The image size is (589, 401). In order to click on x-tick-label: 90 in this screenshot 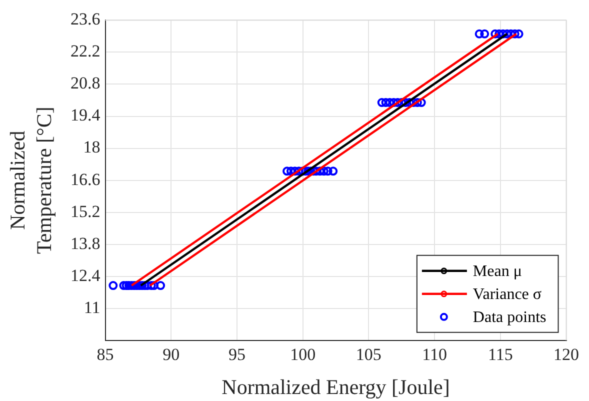, I will do `click(171, 354)`.